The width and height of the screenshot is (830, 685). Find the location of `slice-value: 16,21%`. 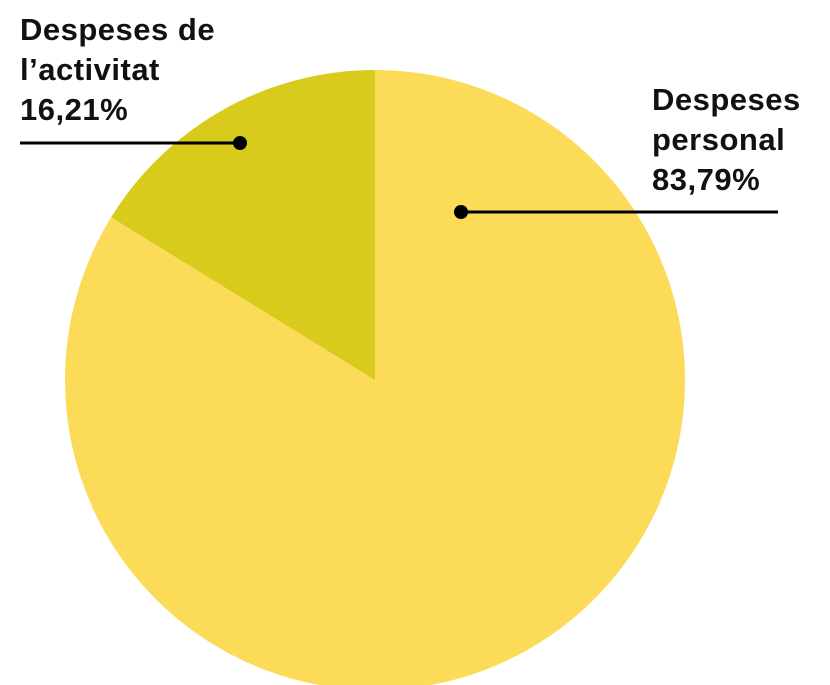

slice-value: 16,21% is located at coordinates (74, 109).